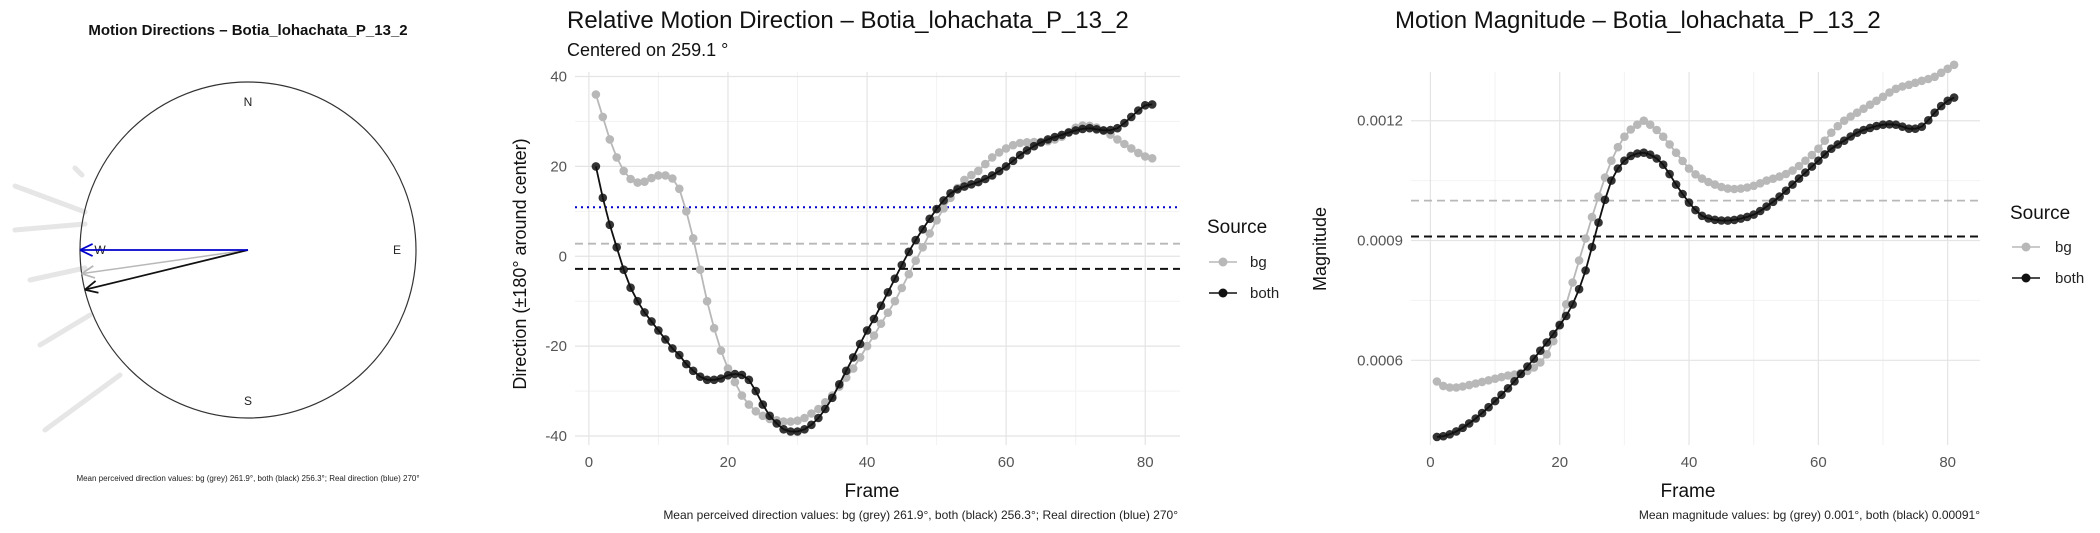  What do you see at coordinates (82, 402) in the screenshot?
I see `decor-ray` at bounding box center [82, 402].